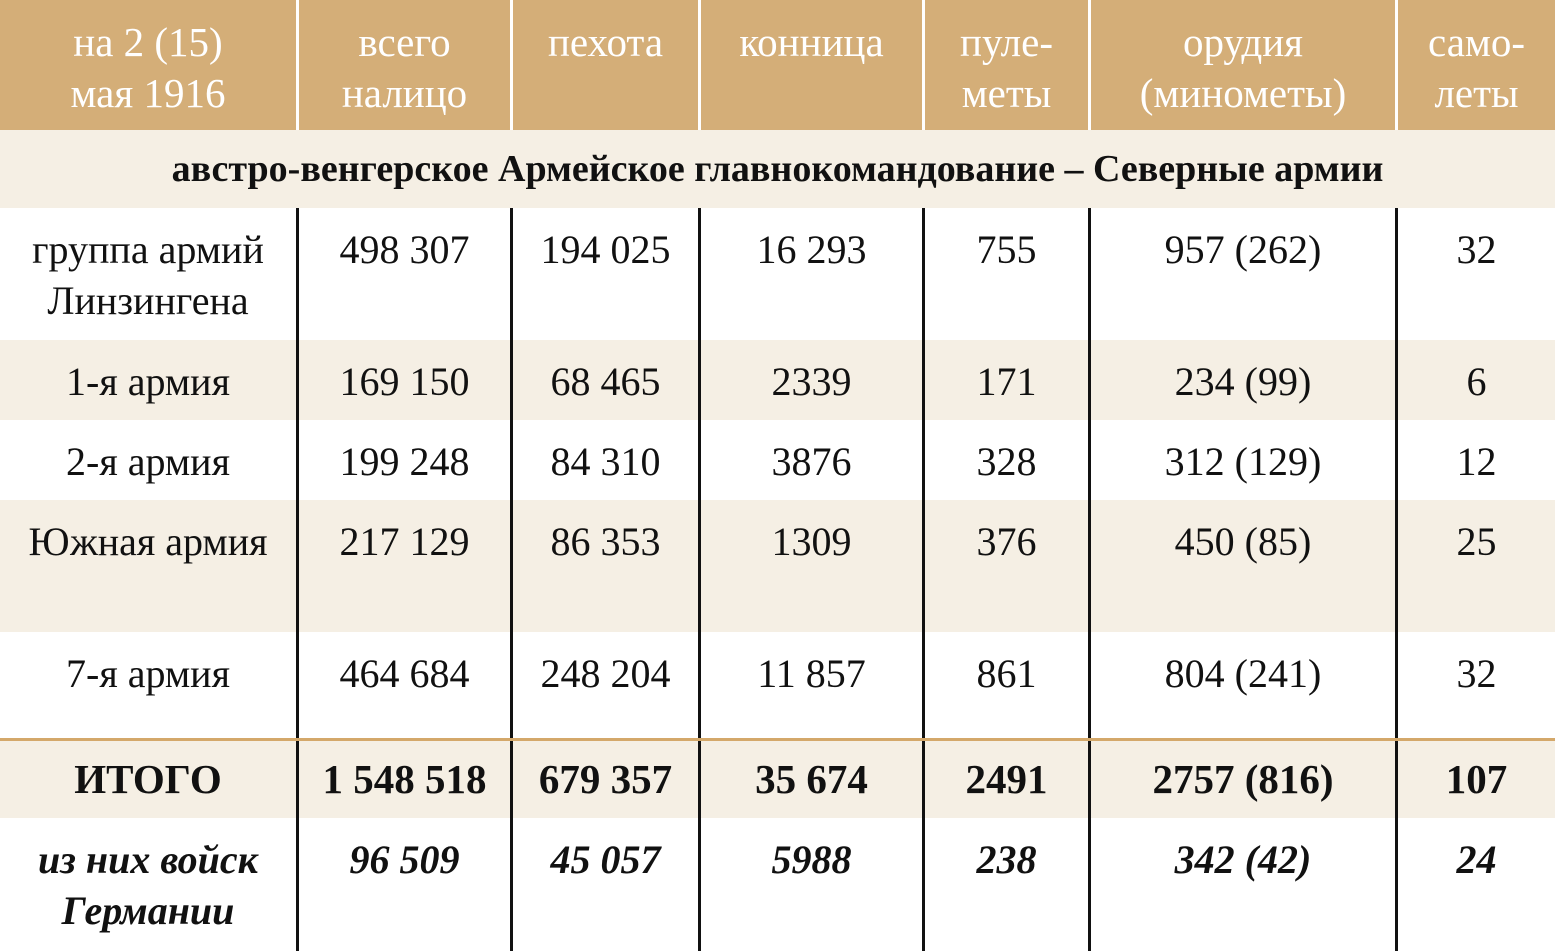 This screenshot has width=1555, height=951. What do you see at coordinates (1241, 672) in the screenshot?
I see `cell-guns: 804 (241)` at bounding box center [1241, 672].